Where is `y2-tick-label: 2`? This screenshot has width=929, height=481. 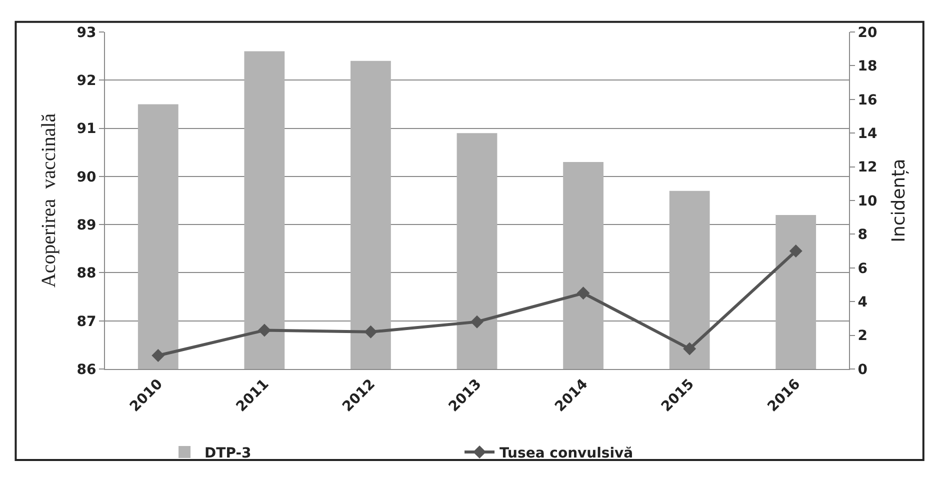
y2-tick-label: 2 is located at coordinates (863, 336).